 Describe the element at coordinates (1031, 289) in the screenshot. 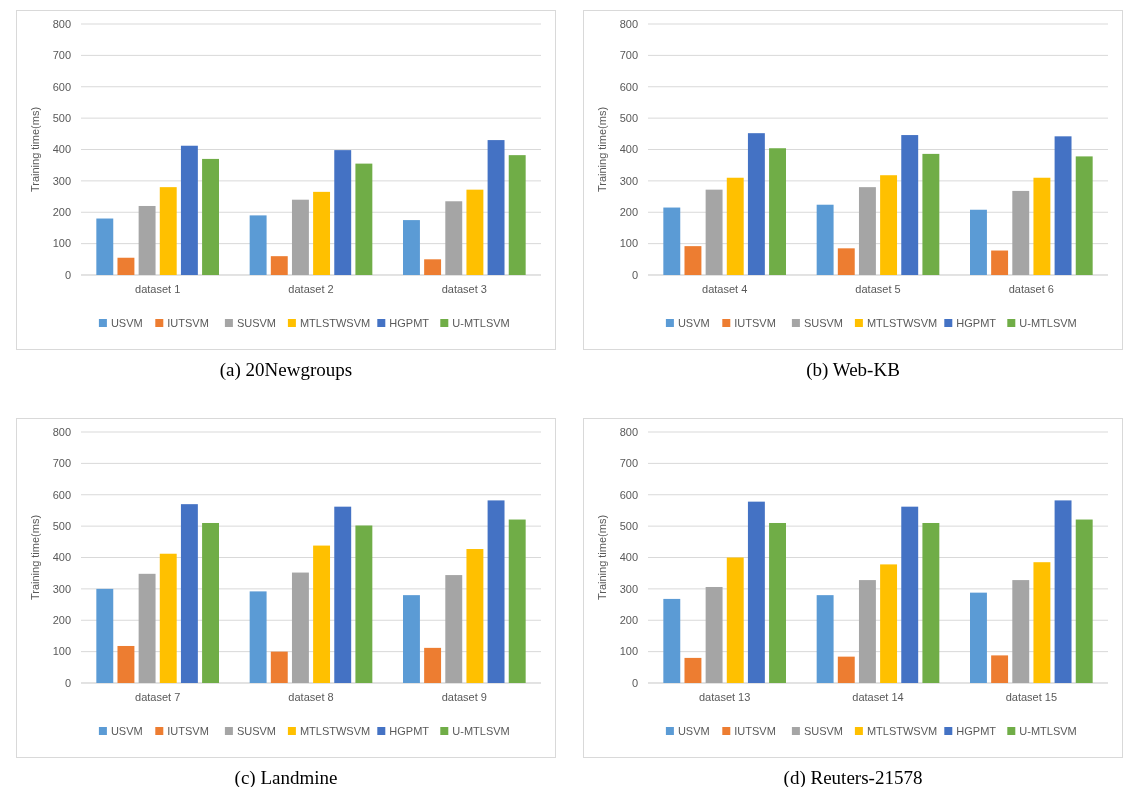

I see `x-tick-label: dataset 6` at that location.